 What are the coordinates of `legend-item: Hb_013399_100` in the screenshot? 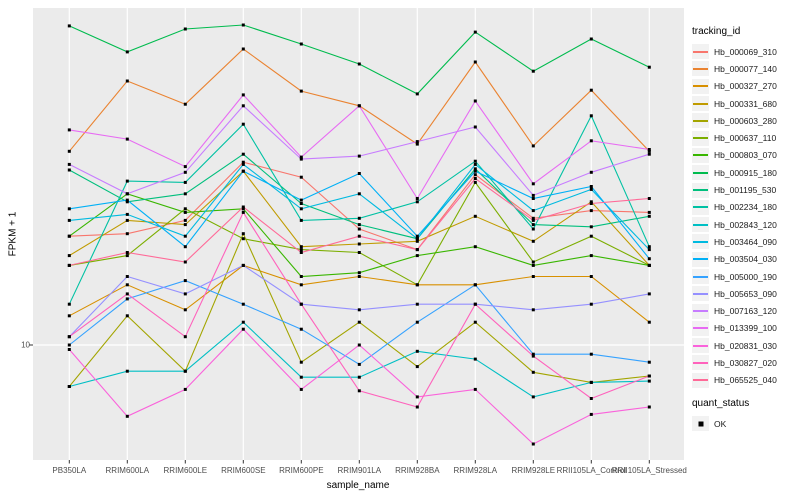 It's located at (745, 328).